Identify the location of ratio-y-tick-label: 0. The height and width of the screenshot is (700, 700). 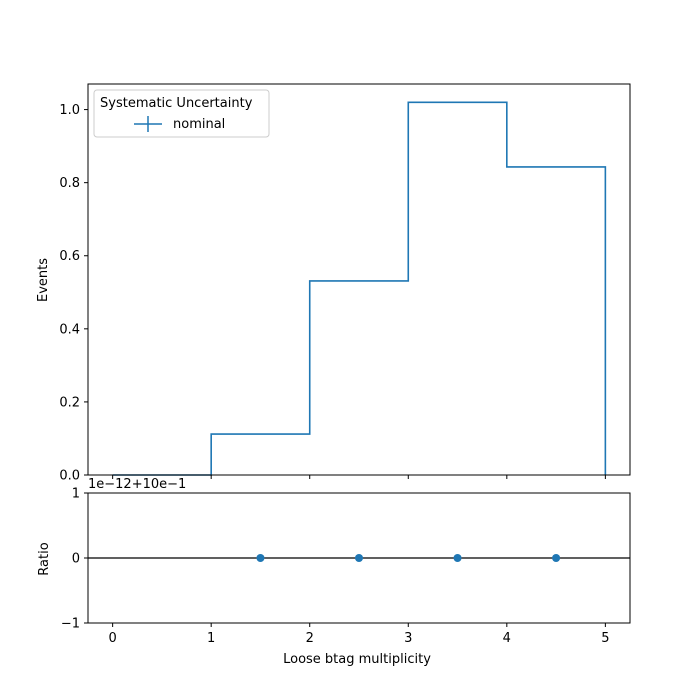
(76, 559).